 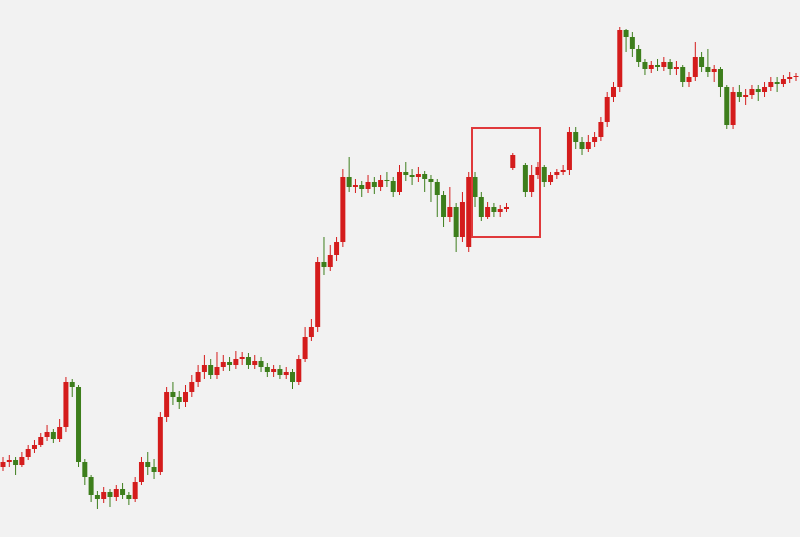 What do you see at coordinates (506, 182) in the screenshot?
I see `highlight-box` at bounding box center [506, 182].